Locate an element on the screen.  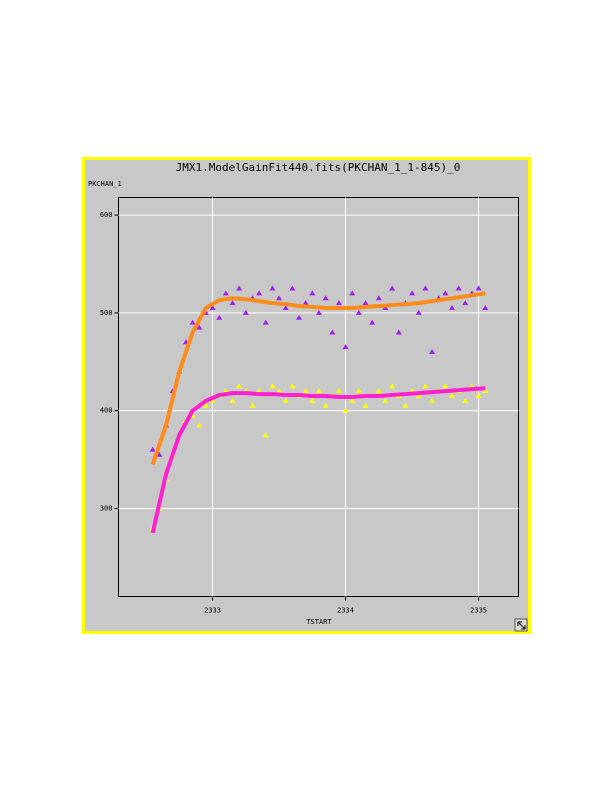
y-tick-label: 300 is located at coordinates (106, 508).